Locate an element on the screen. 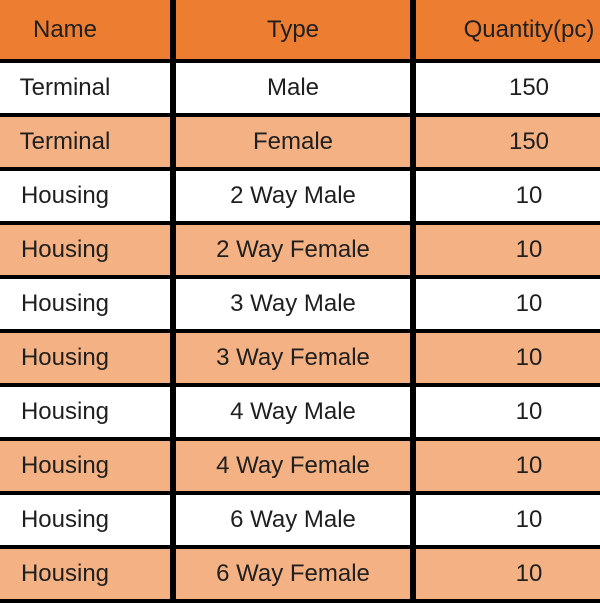 The width and height of the screenshot is (600, 603). table-row: Terminal Female 150 is located at coordinates (300, 142).